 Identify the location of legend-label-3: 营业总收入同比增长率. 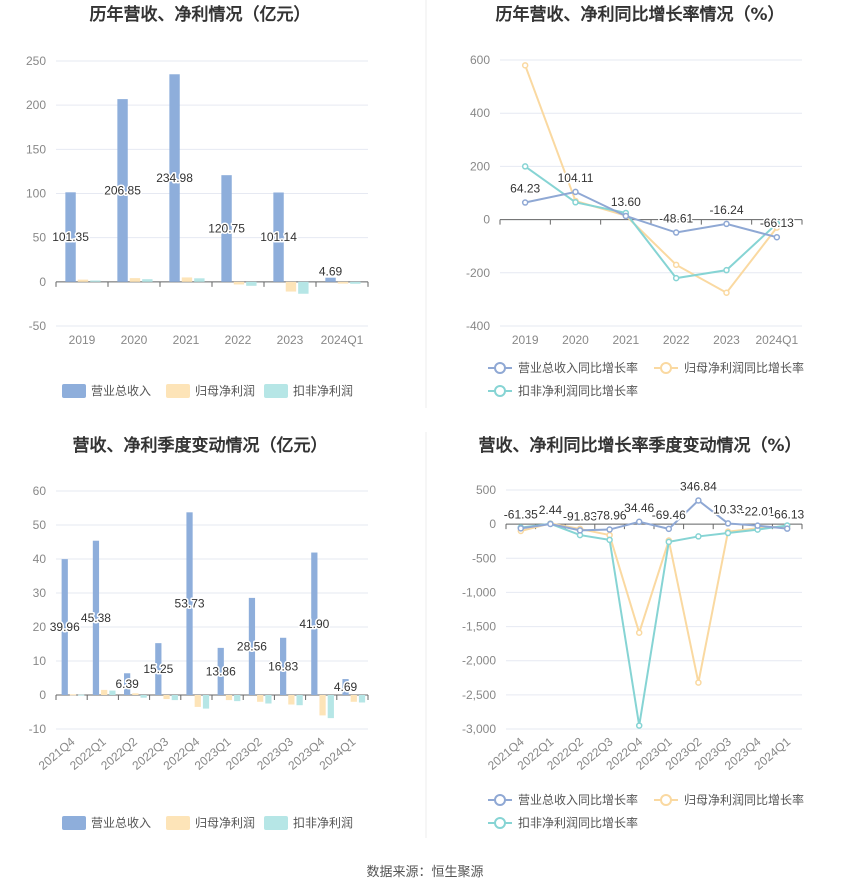
(578, 799).